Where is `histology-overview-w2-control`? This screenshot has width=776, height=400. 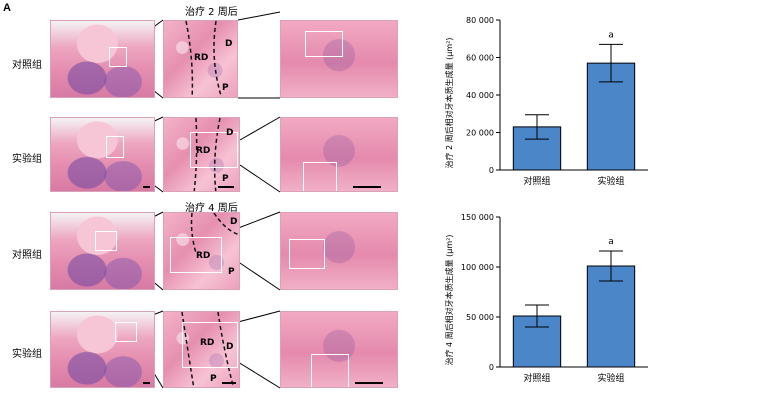
histology-overview-w2-control is located at coordinates (102, 59).